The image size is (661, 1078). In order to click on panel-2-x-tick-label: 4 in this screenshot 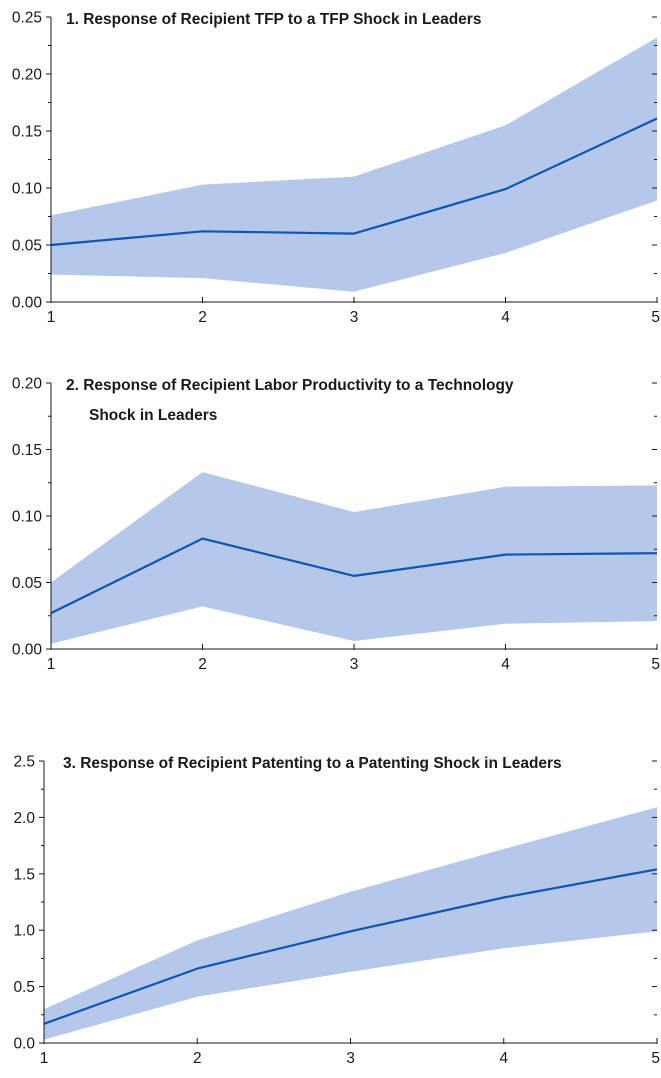, I will do `click(505, 664)`.